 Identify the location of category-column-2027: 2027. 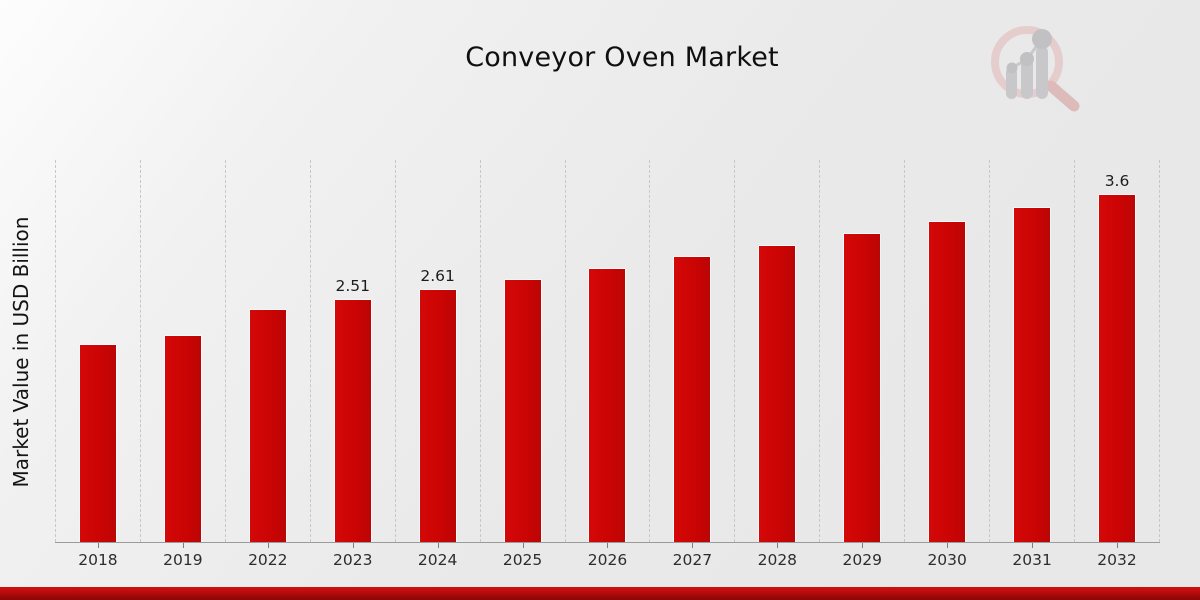
(691, 364).